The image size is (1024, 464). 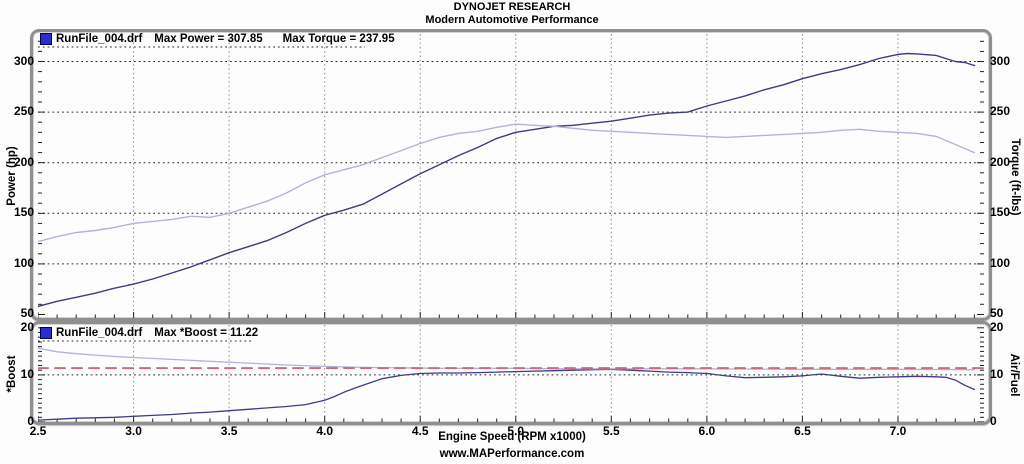 I want to click on x-tick-label: 2.5, so click(x=38, y=431).